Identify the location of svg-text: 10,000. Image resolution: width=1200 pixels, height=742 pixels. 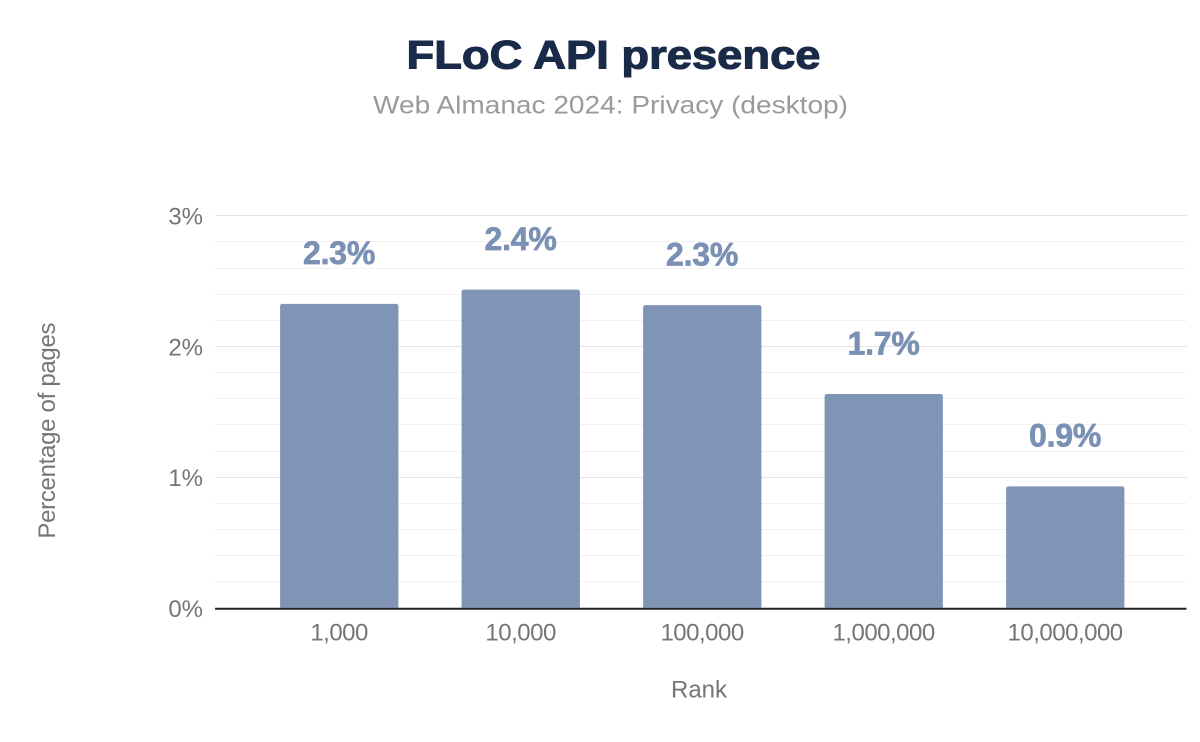
(520, 632).